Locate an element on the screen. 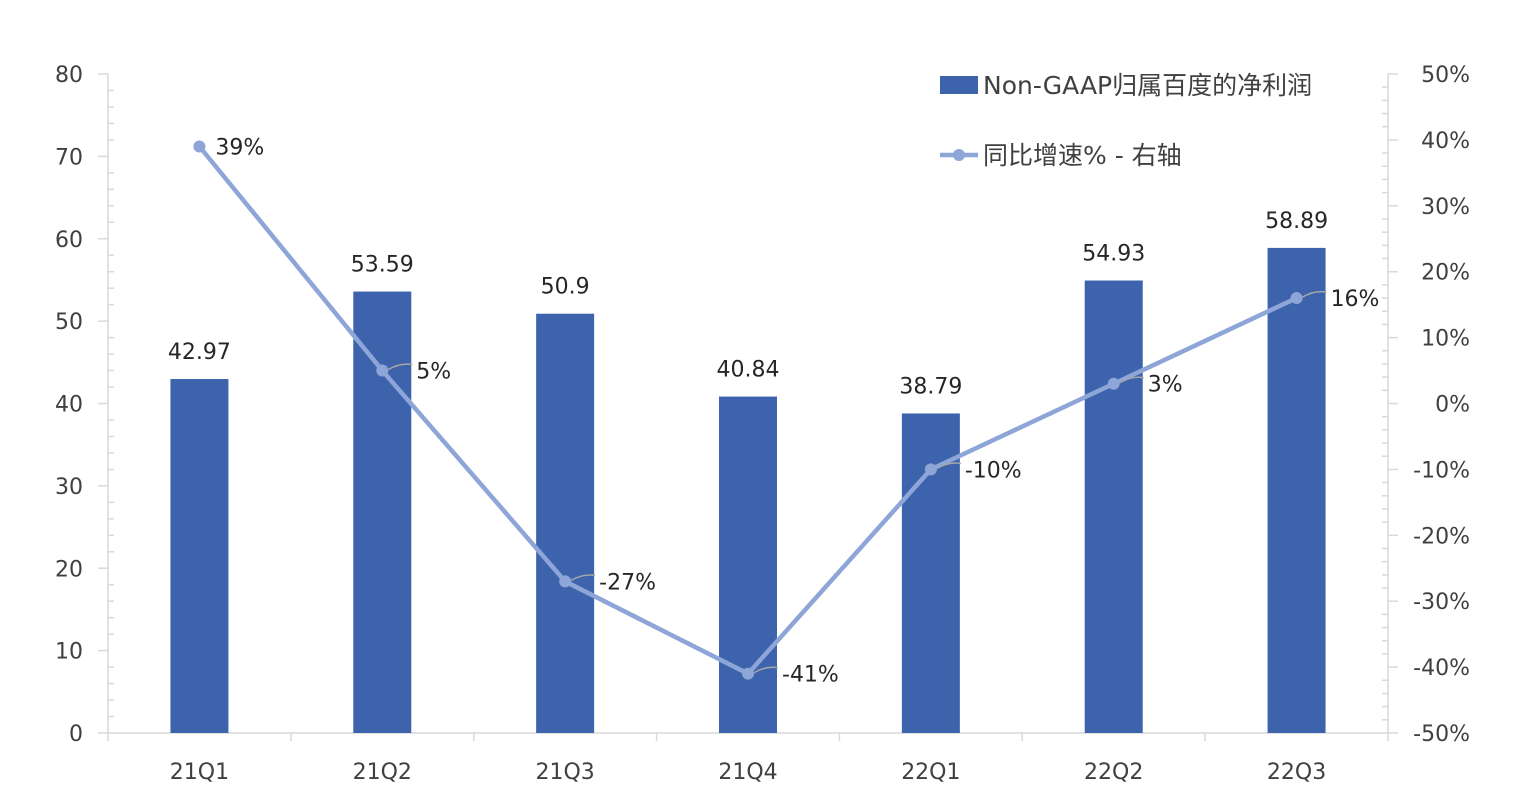 The image size is (1520, 794). y-left-tick-label: 70 is located at coordinates (69, 157).